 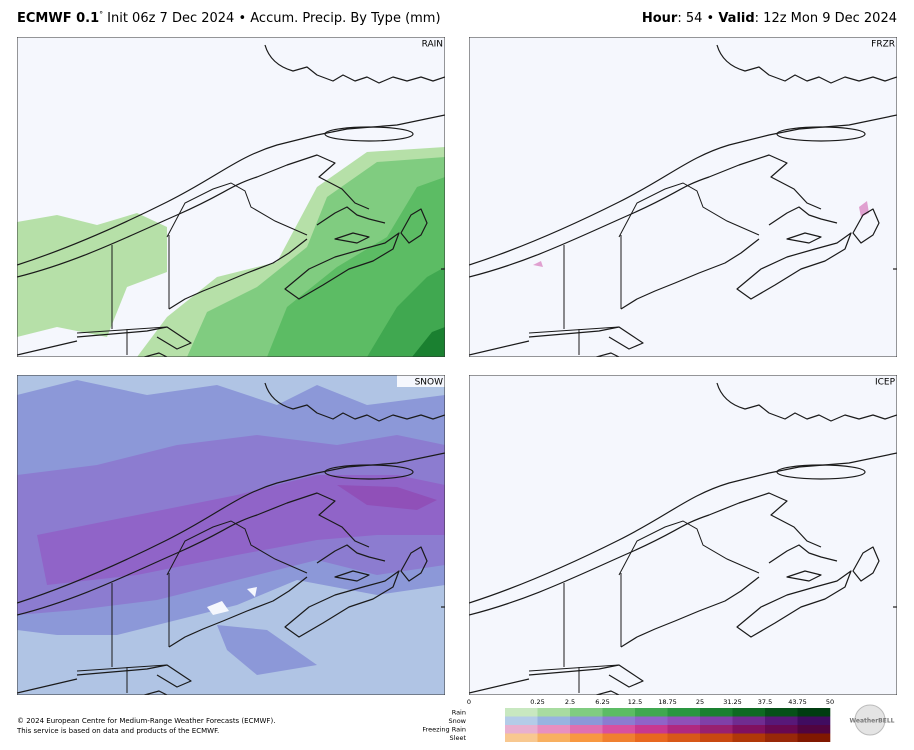 I want to click on colorbar-tick-label: 31.25, so click(x=732, y=702).